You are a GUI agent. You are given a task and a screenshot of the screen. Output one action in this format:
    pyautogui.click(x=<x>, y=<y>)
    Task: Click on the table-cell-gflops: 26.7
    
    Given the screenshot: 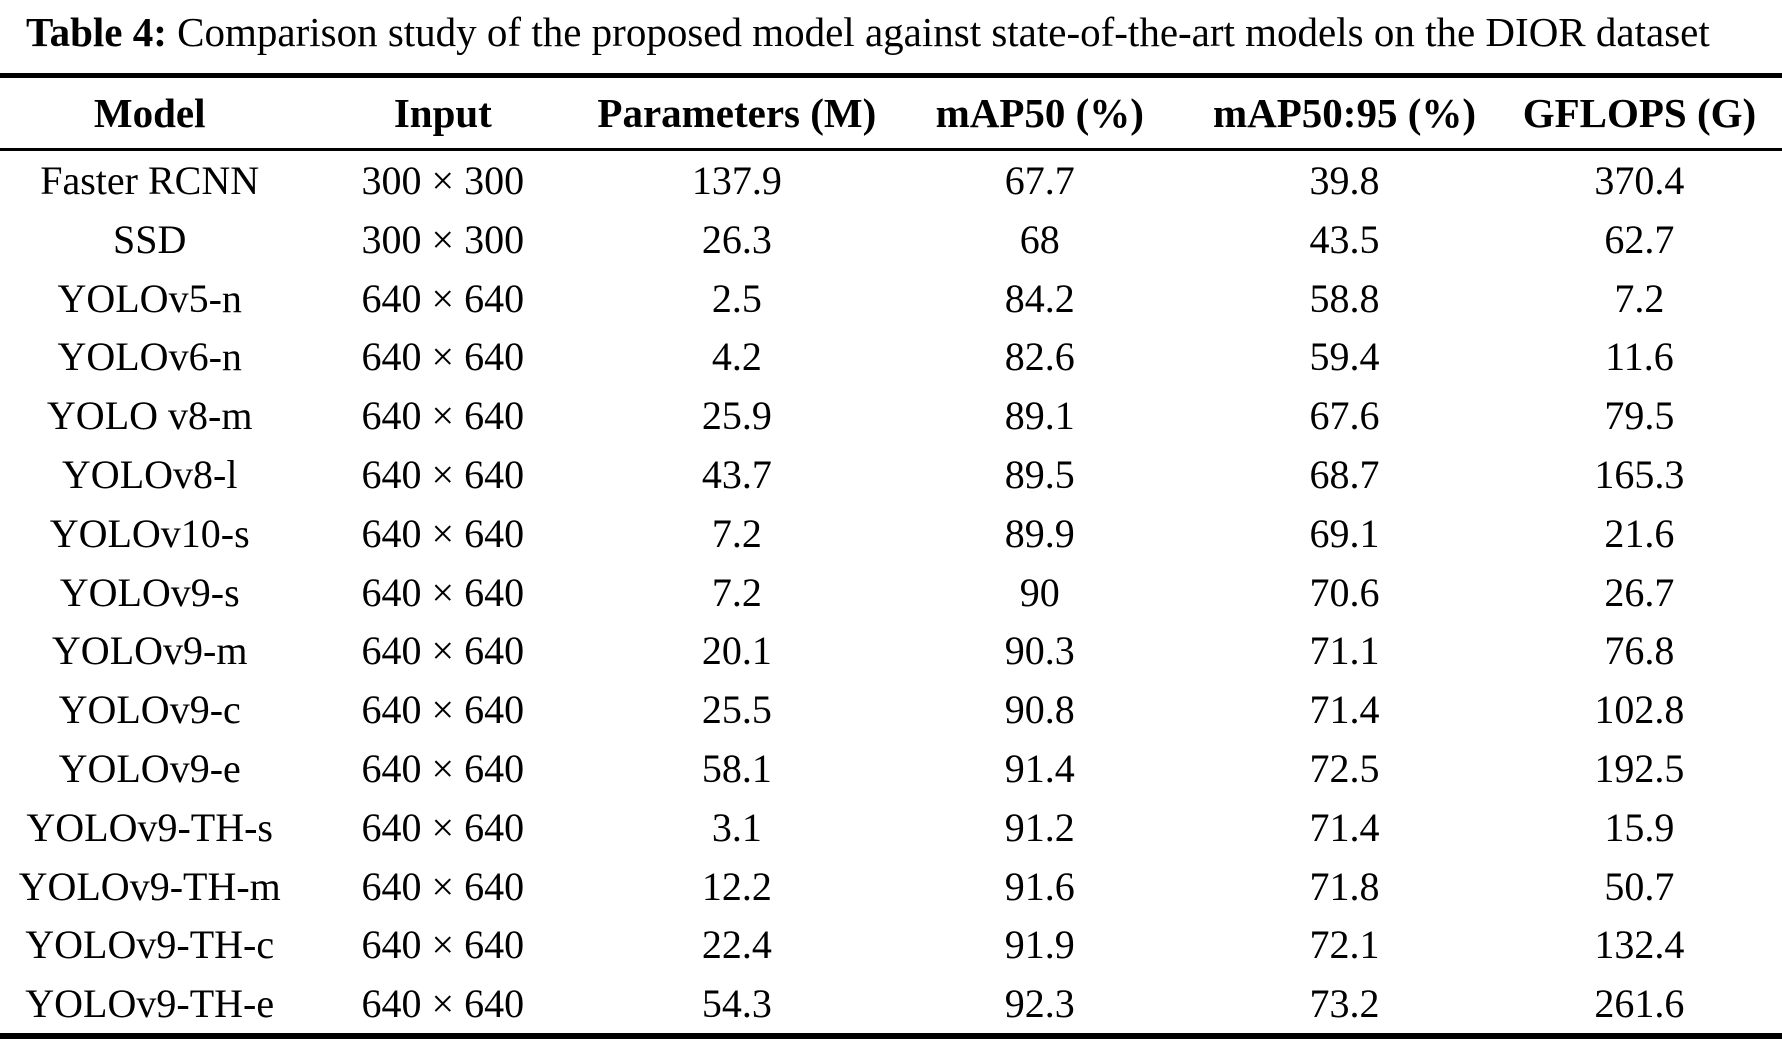 What is the action you would take?
    pyautogui.click(x=1639, y=592)
    